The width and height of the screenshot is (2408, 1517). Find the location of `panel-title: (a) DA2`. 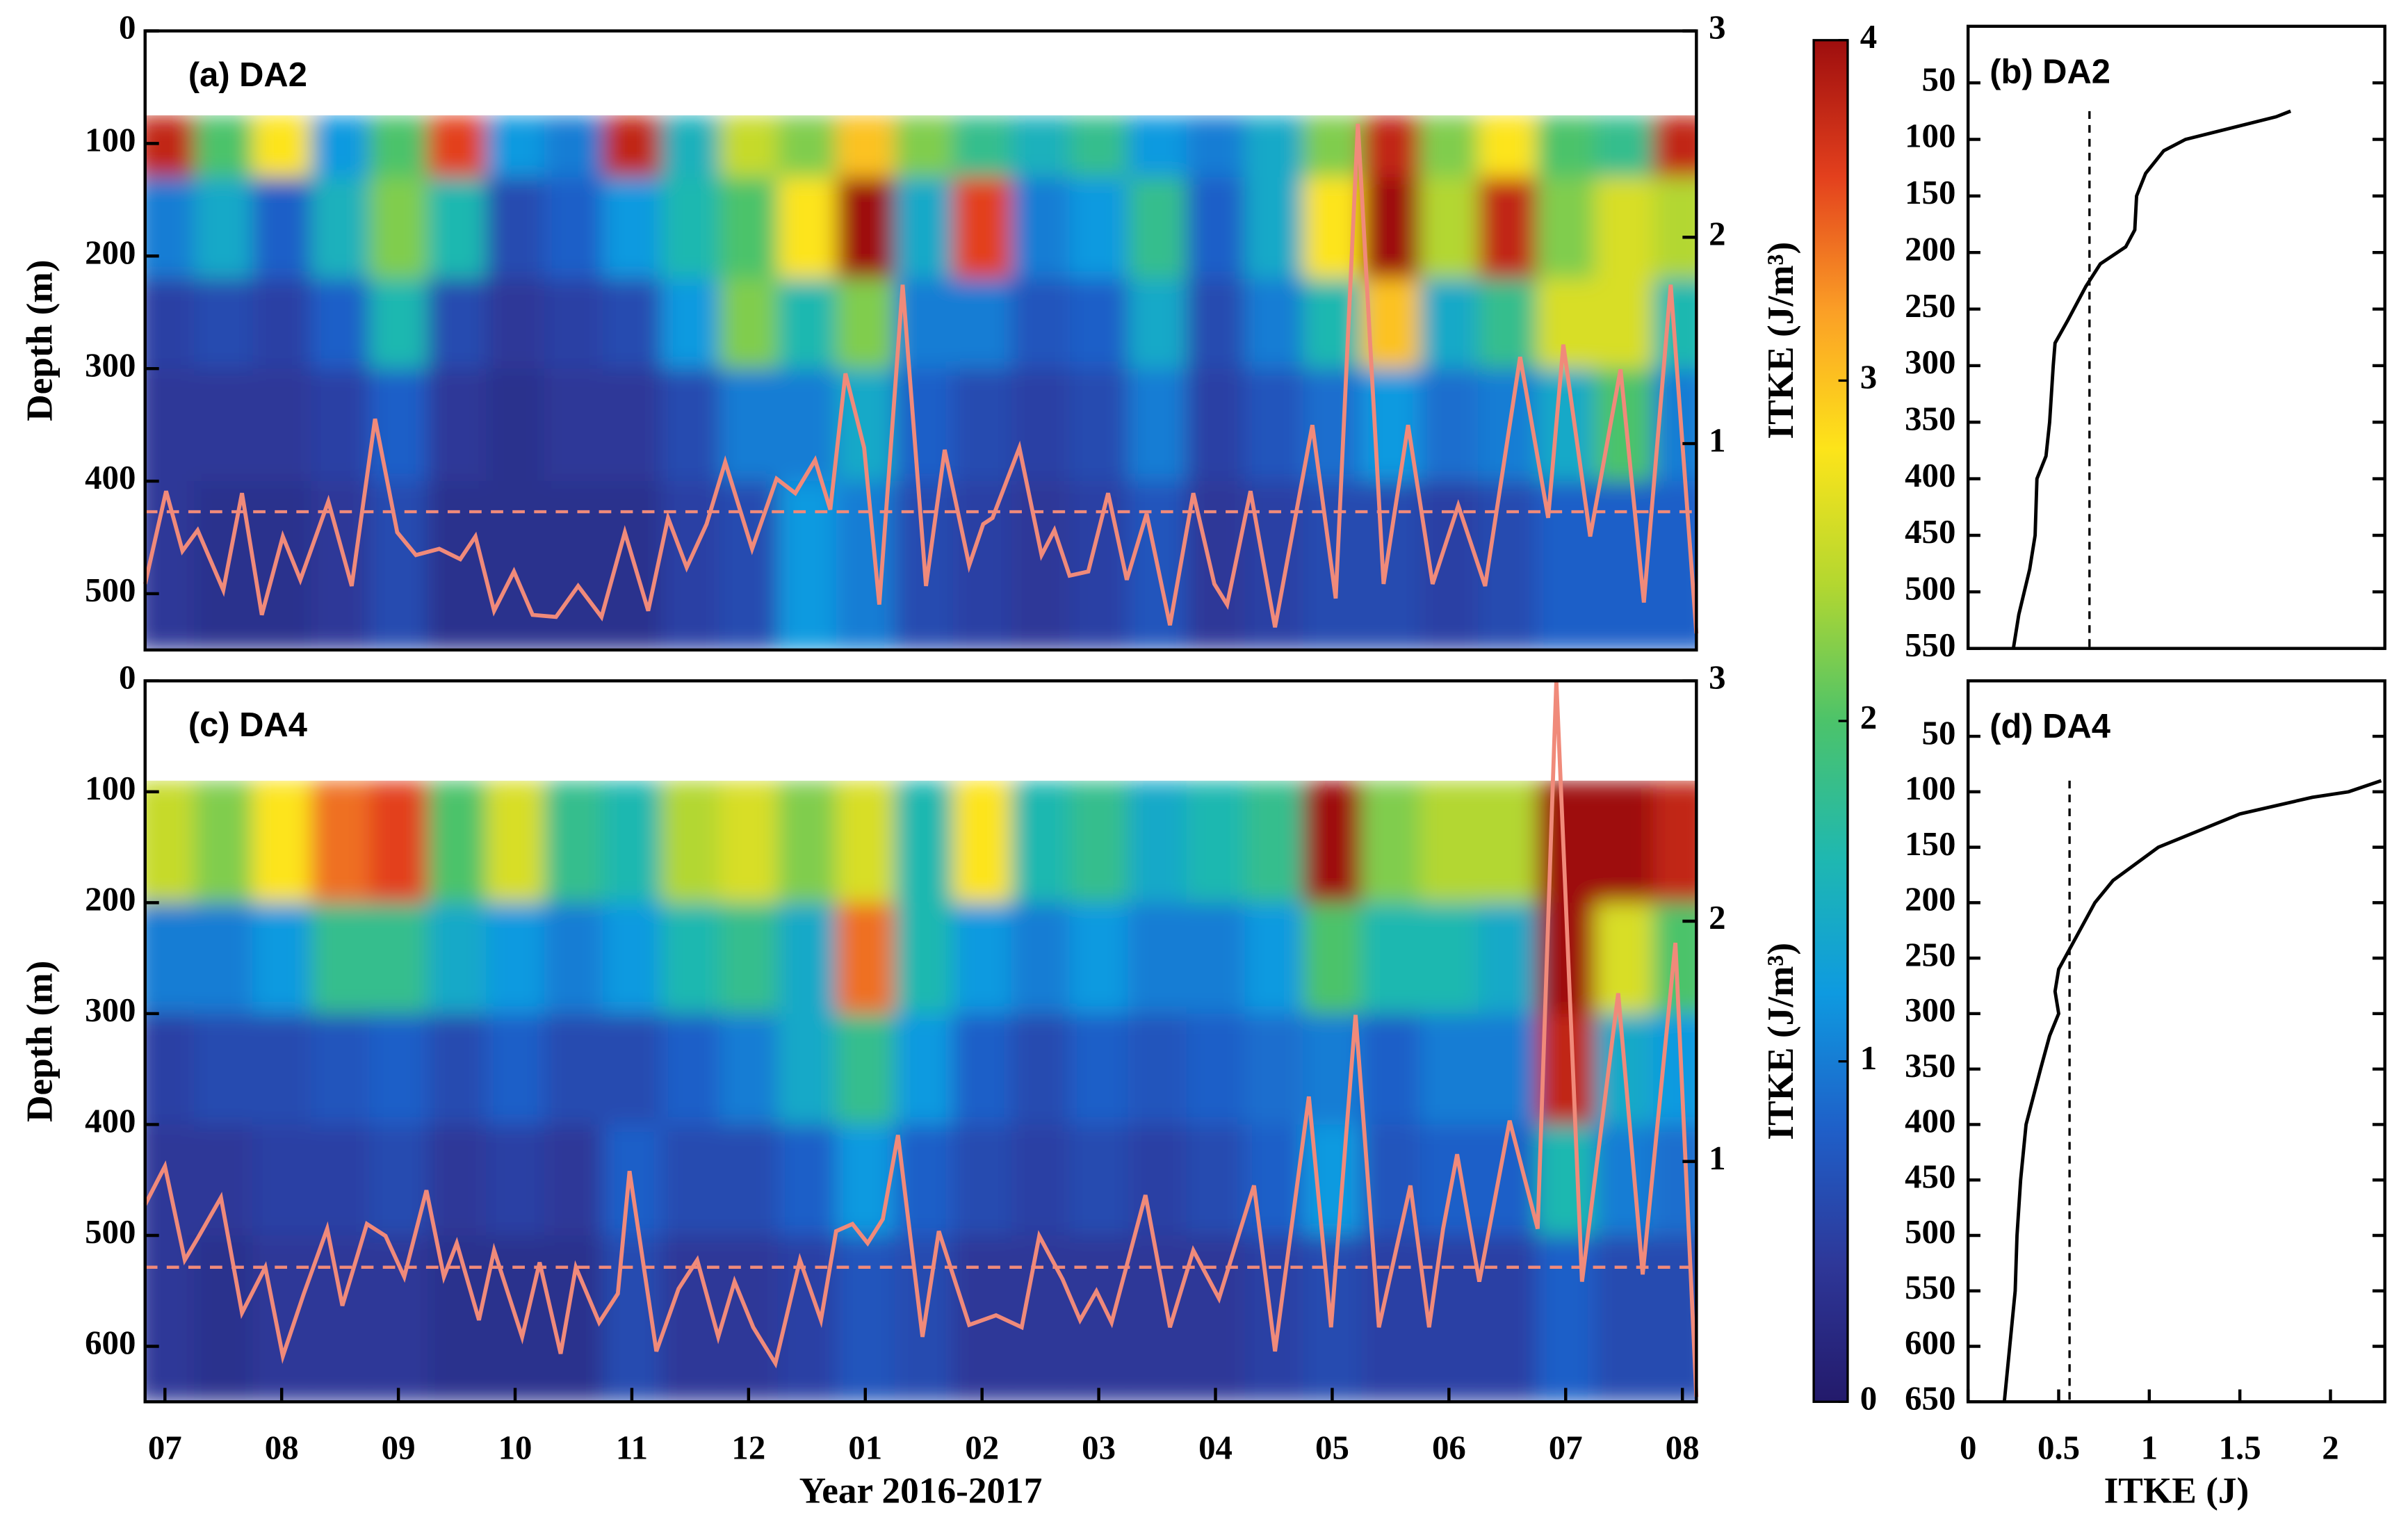

panel-title: (a) DA2 is located at coordinates (247, 75).